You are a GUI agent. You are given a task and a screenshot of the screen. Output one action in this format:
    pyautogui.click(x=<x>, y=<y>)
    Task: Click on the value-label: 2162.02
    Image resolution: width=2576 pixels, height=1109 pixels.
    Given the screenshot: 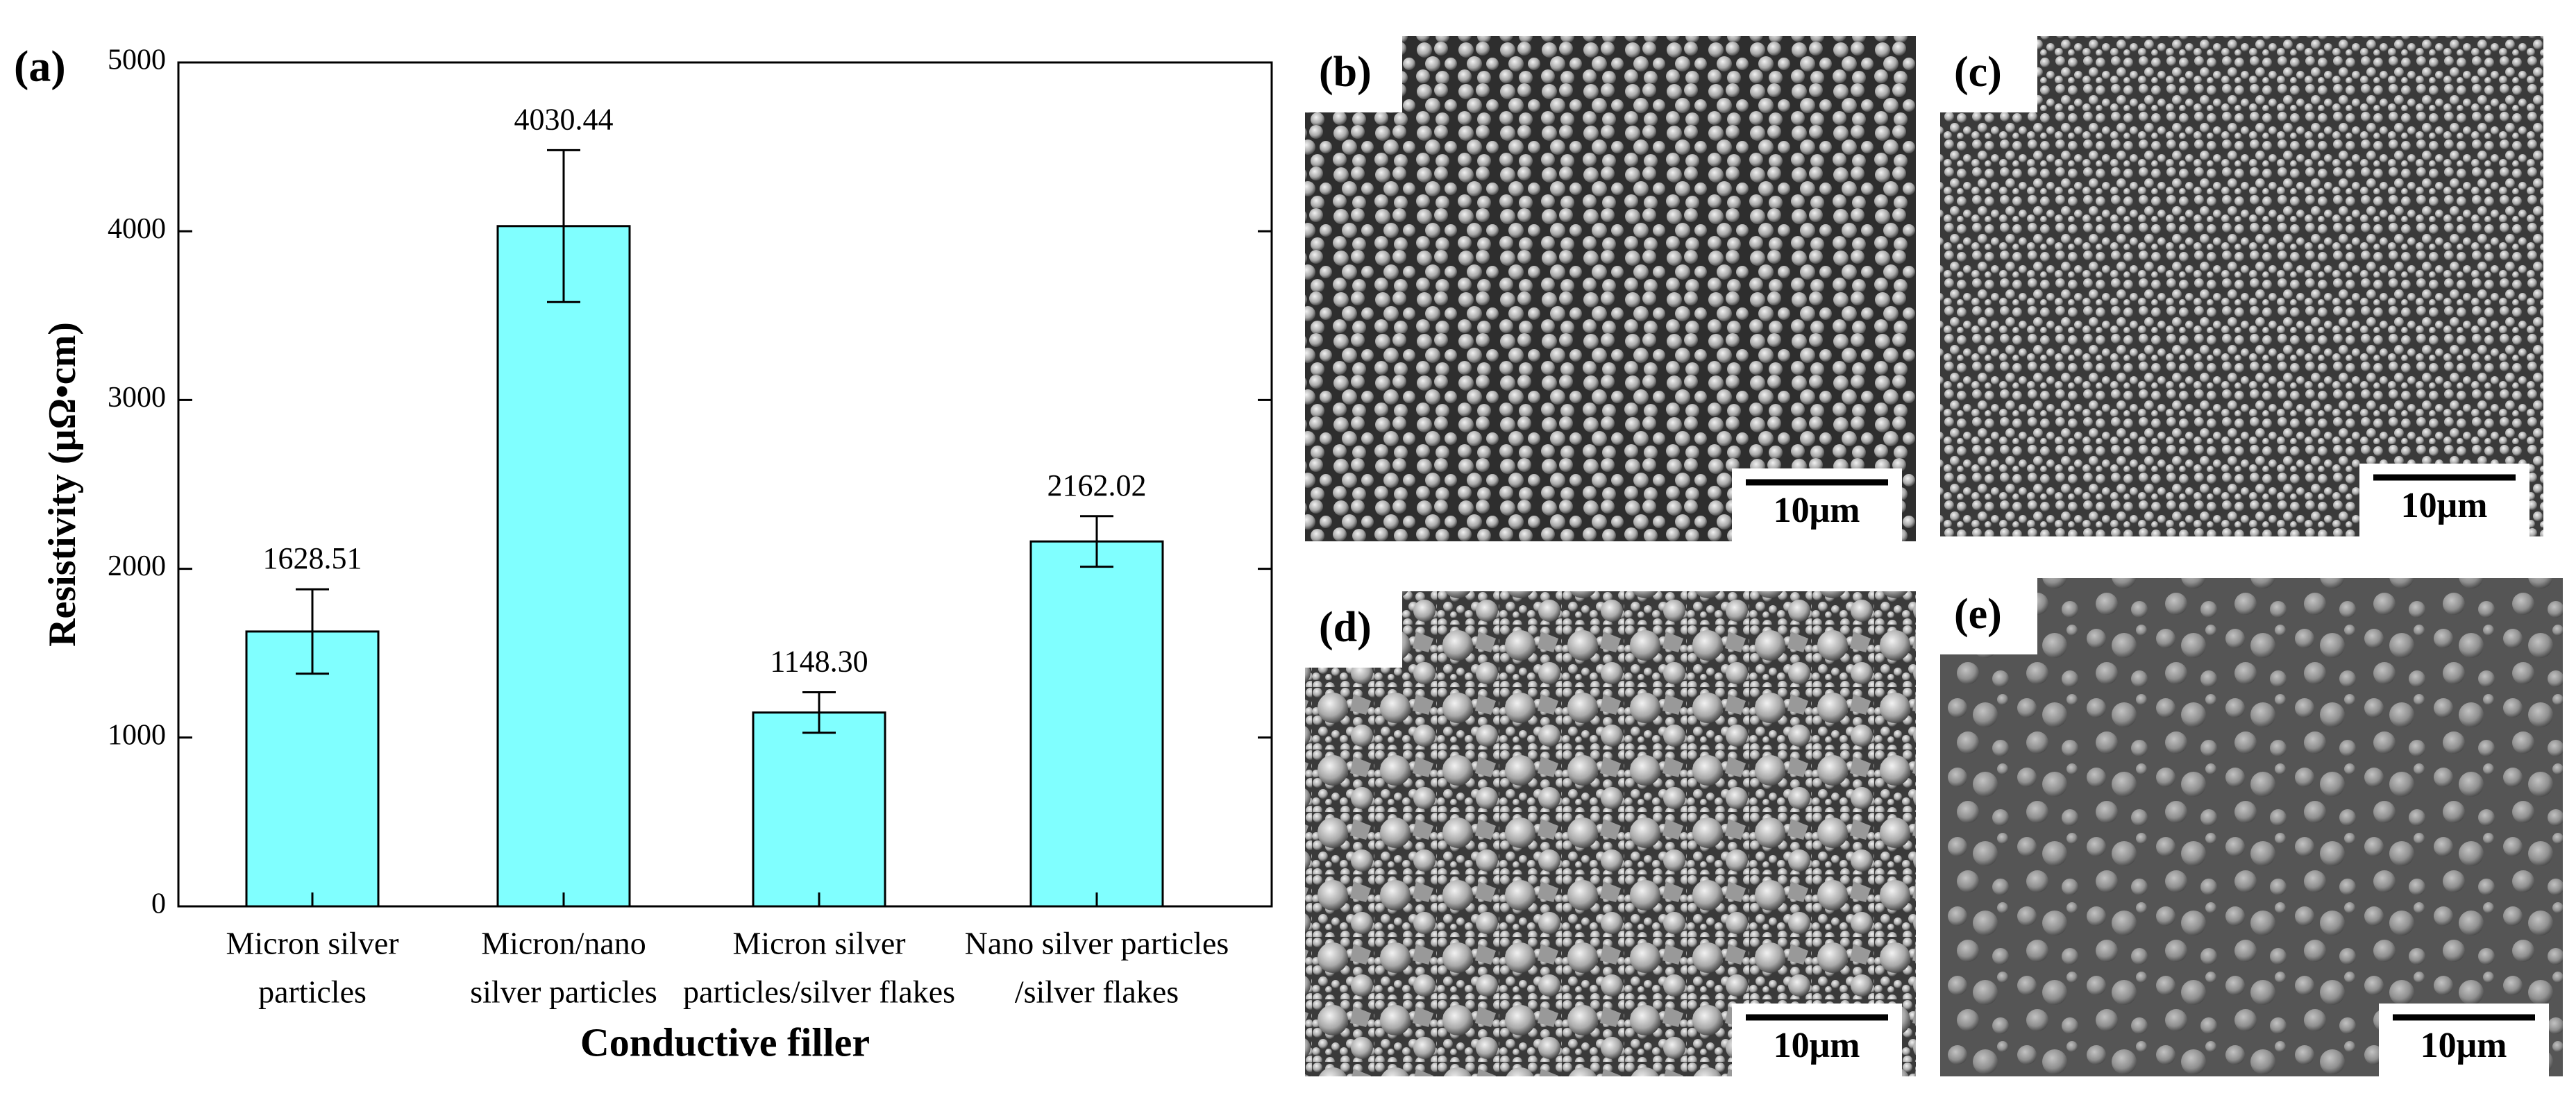 What is the action you would take?
    pyautogui.click(x=1097, y=485)
    